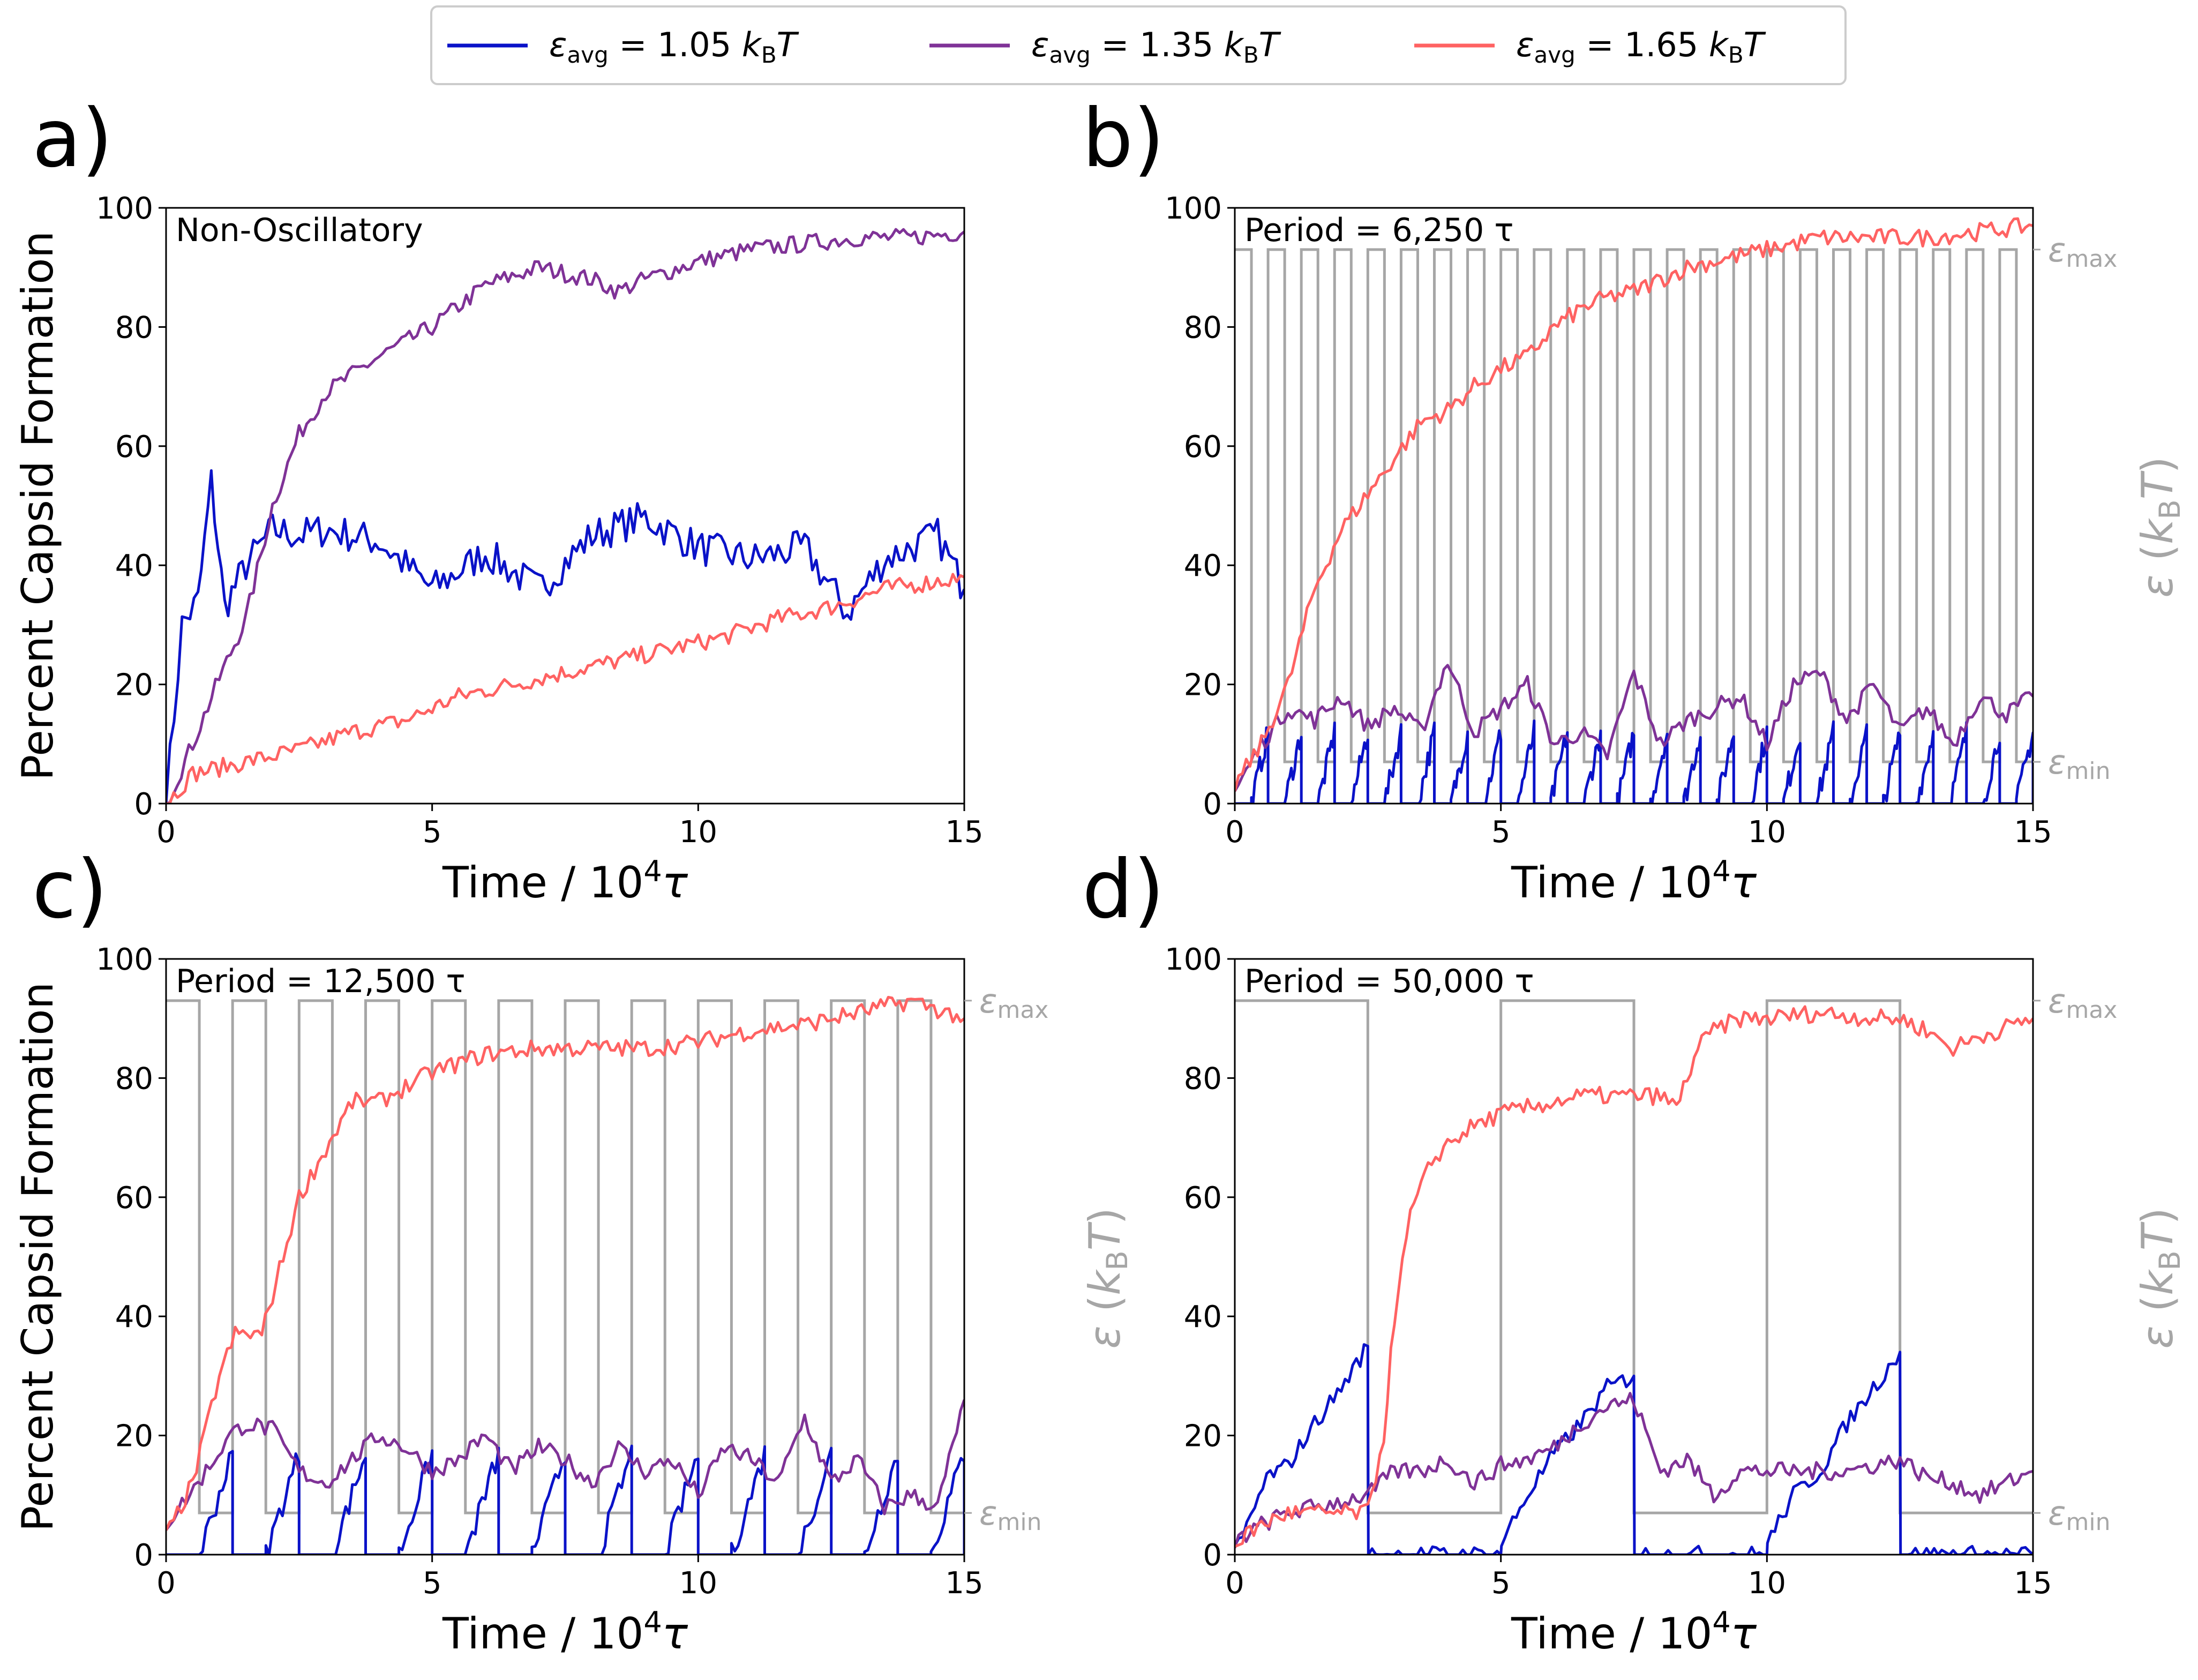  Describe the element at coordinates (1123, 889) in the screenshot. I see `panel-letter: d)` at that location.